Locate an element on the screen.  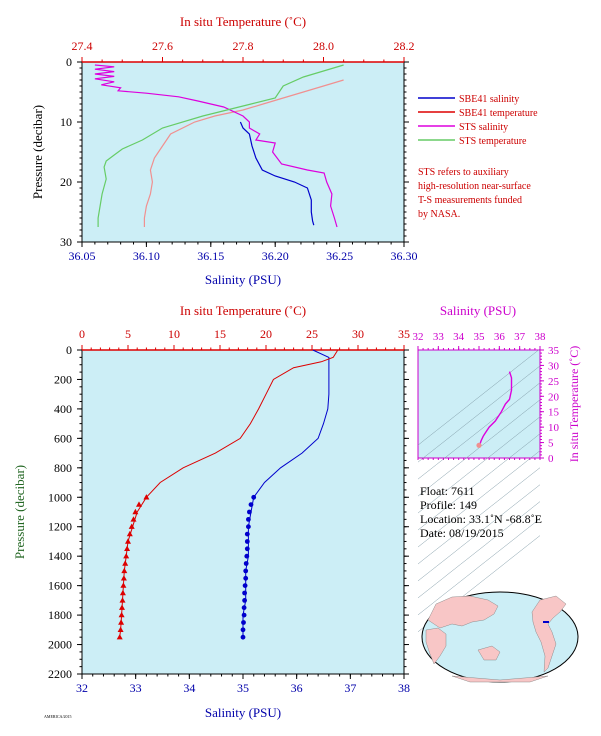
ts-x-tick-label: 36 is located at coordinates (500, 337).